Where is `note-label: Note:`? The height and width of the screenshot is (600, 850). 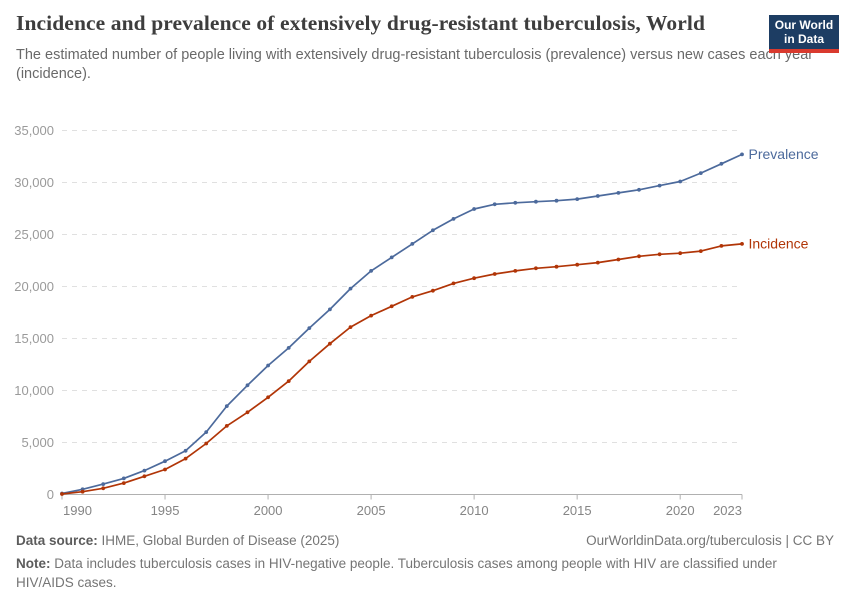
note-label: Note: is located at coordinates (33, 563).